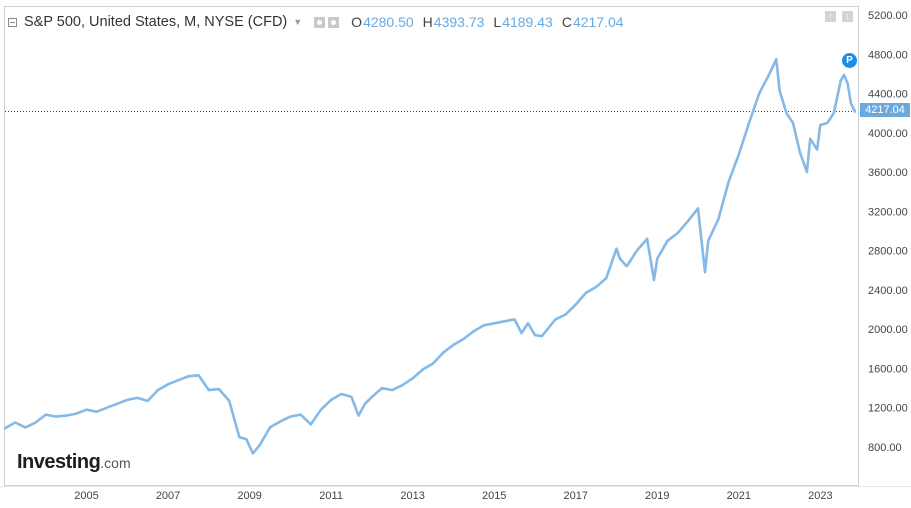  I want to click on x-tick-label: 2013, so click(412, 496).